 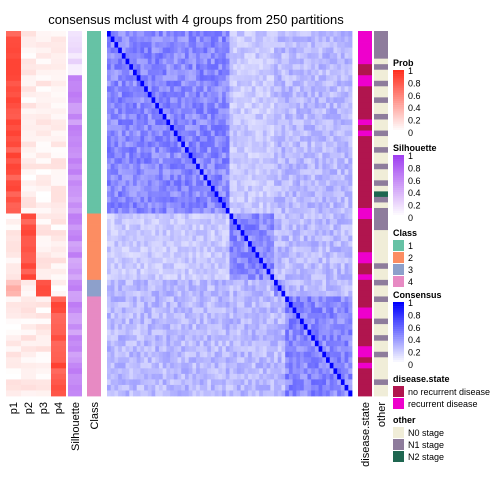 What do you see at coordinates (414, 96) in the screenshot?
I see `legend-tick-label: 0.6` at bounding box center [414, 96].